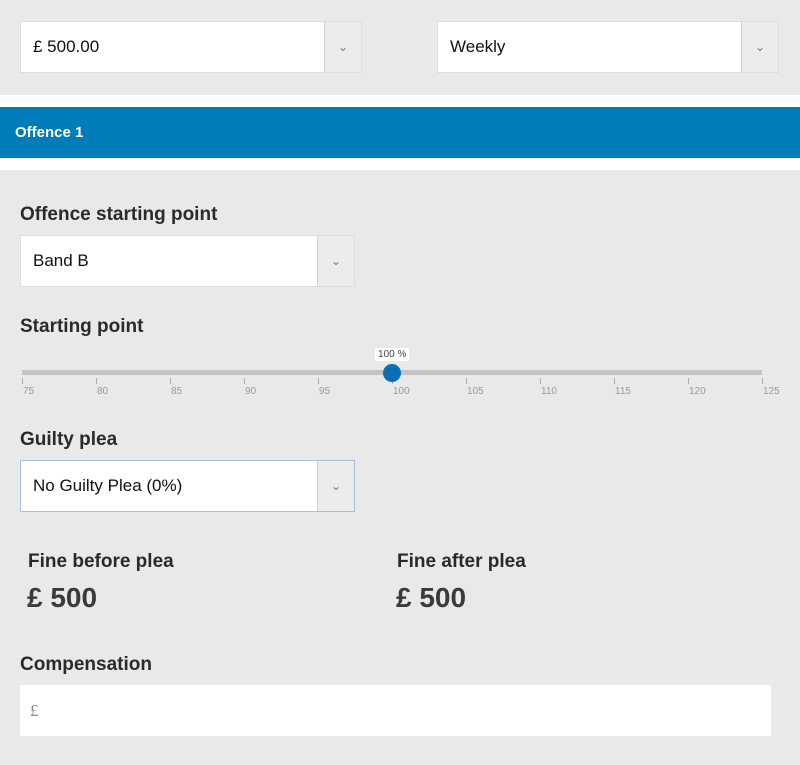  What do you see at coordinates (697, 391) in the screenshot?
I see `slider-tick-label: 120` at bounding box center [697, 391].